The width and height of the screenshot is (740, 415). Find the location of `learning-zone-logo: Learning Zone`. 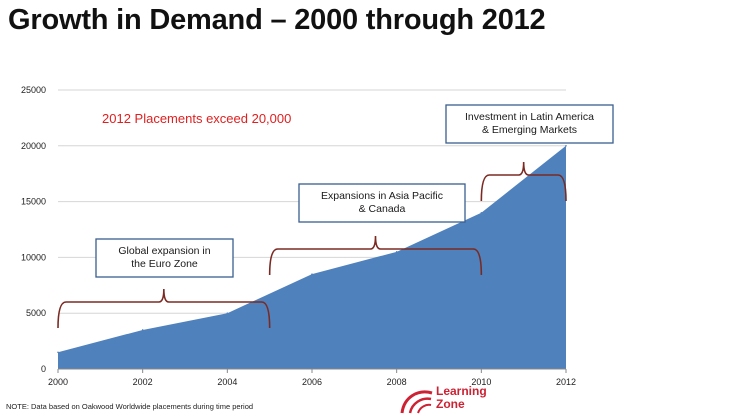

learning-zone-logo: Learning Zone is located at coordinates (463, 399).